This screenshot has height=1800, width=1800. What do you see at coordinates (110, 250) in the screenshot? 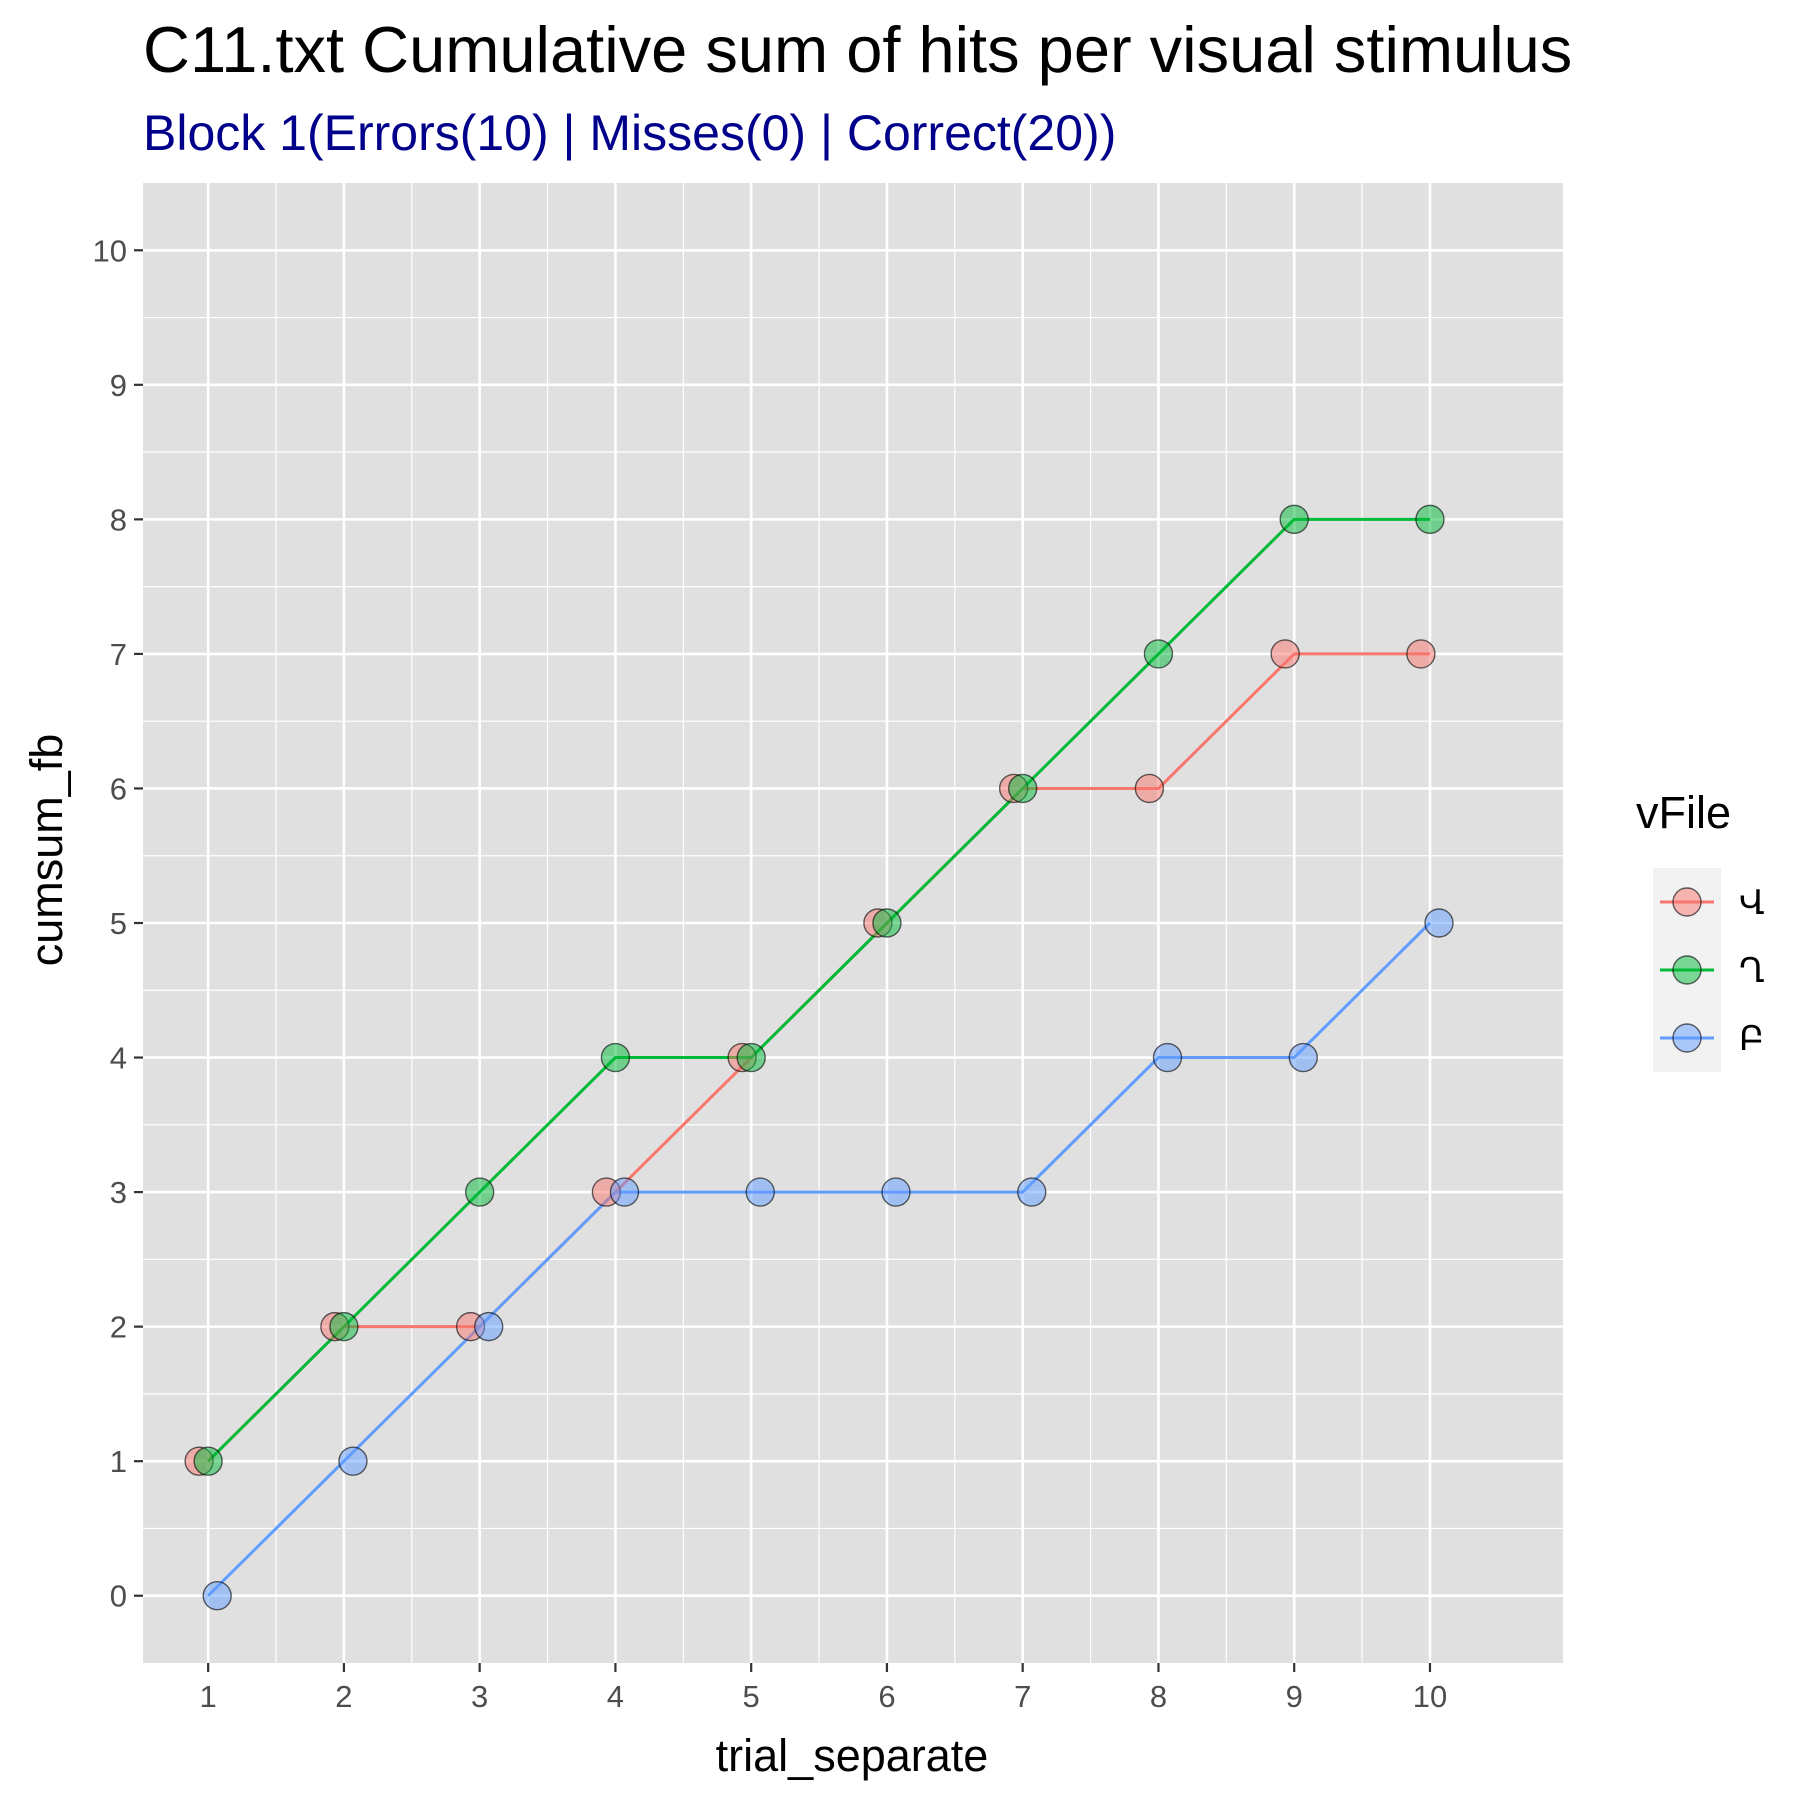
I see `y-tick-label: 10` at bounding box center [110, 250].